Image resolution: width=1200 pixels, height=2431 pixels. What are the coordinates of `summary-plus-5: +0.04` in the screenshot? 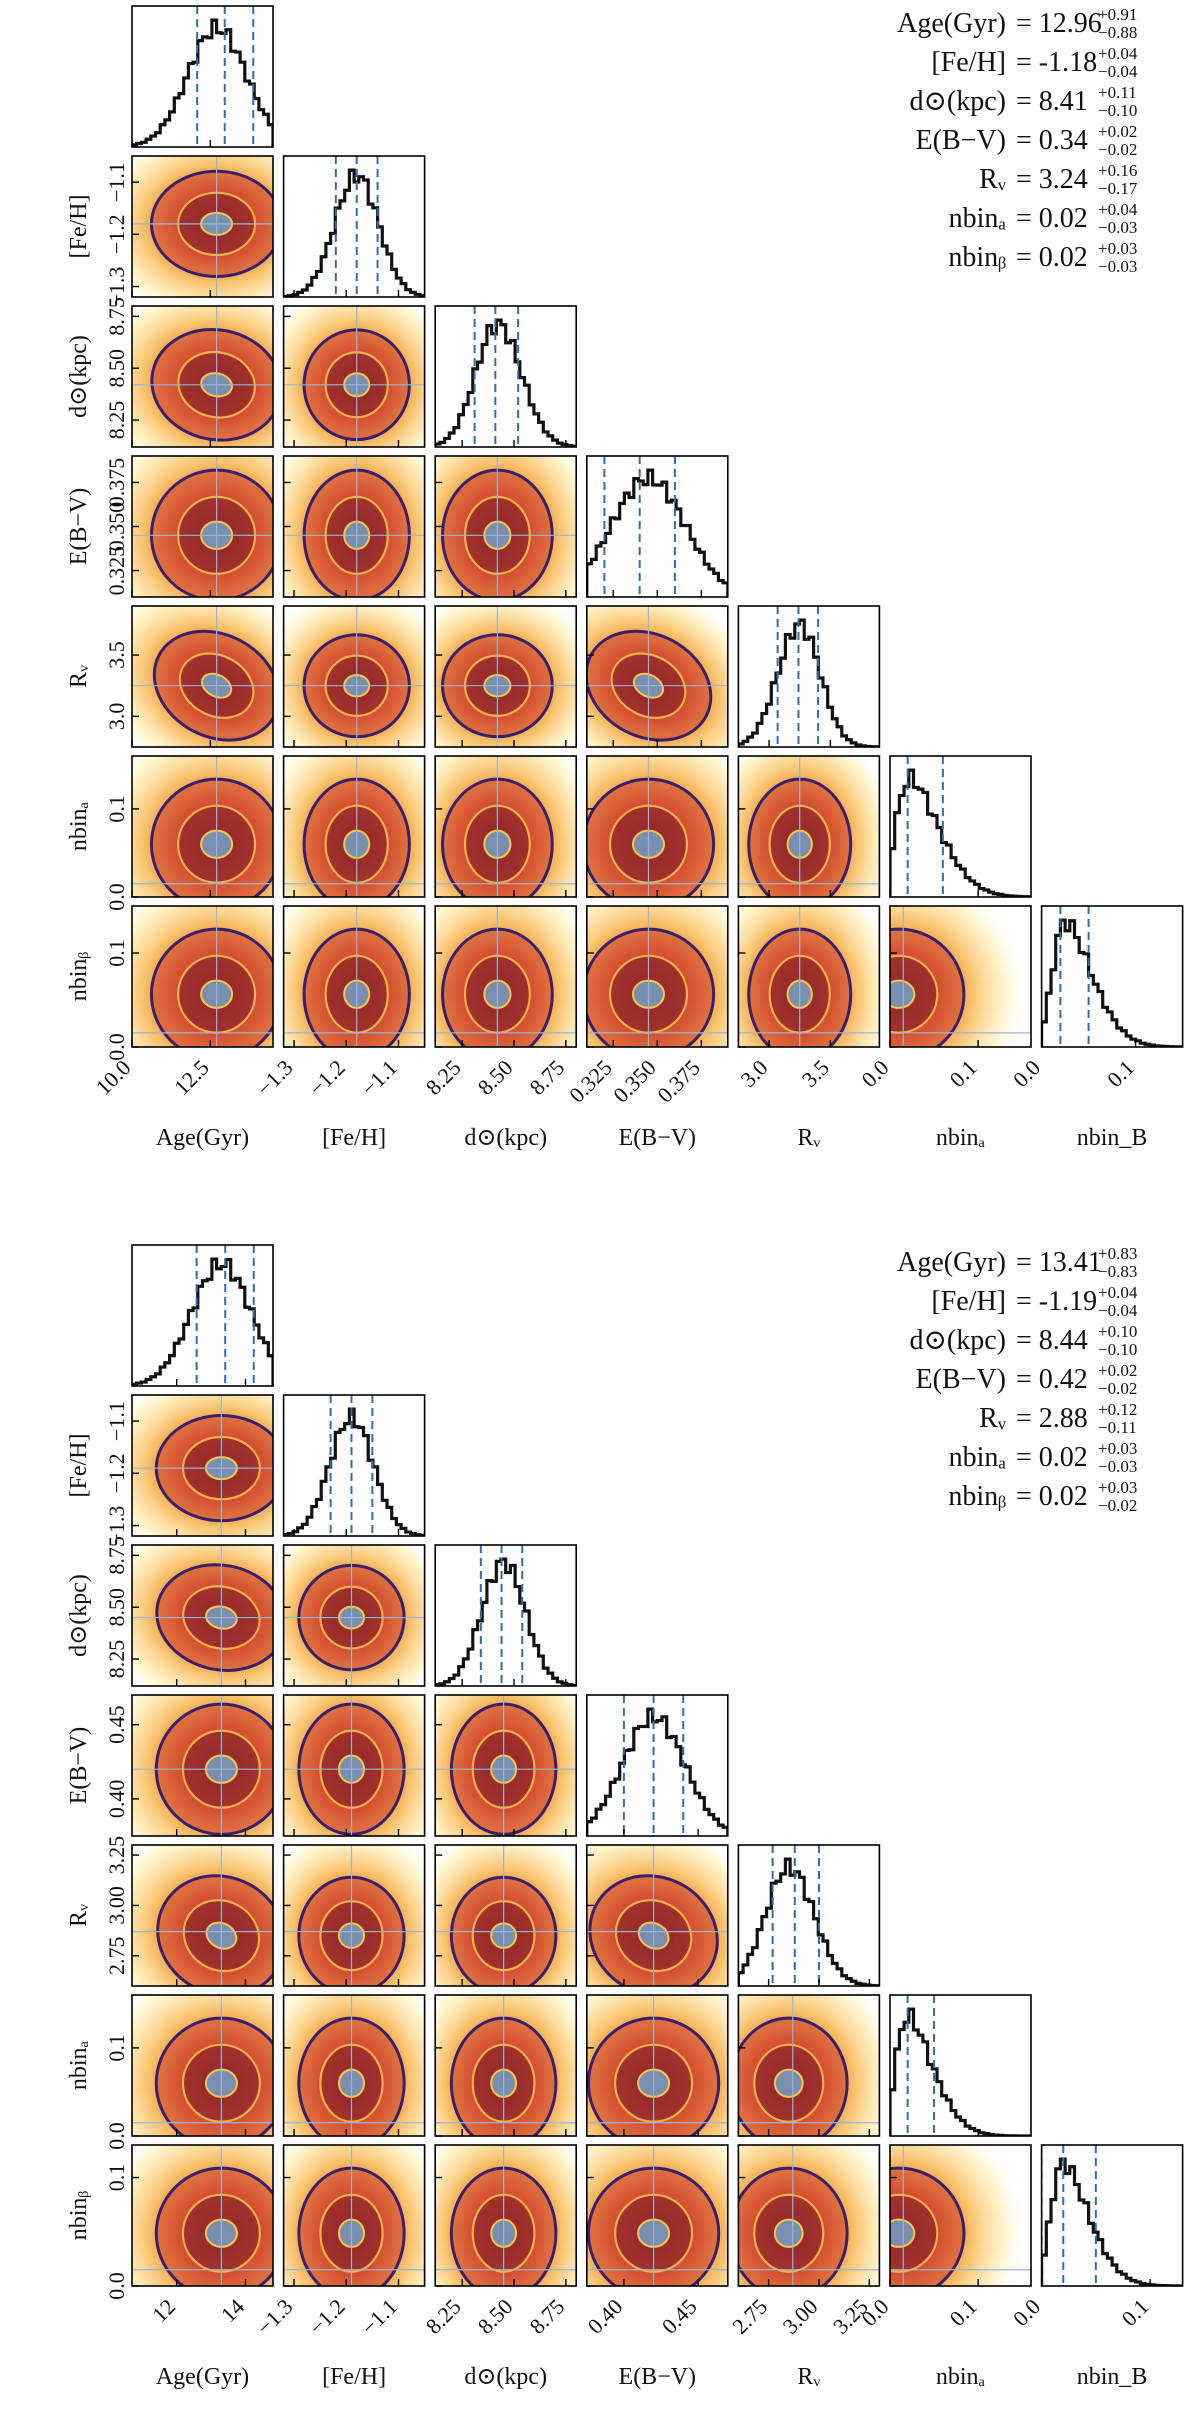 It's located at (1118, 209).